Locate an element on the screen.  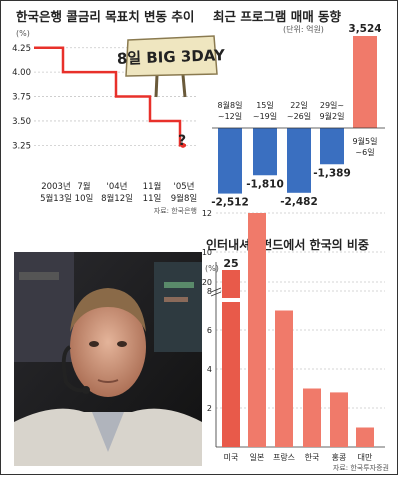
question-mark: ? is located at coordinates (182, 141).